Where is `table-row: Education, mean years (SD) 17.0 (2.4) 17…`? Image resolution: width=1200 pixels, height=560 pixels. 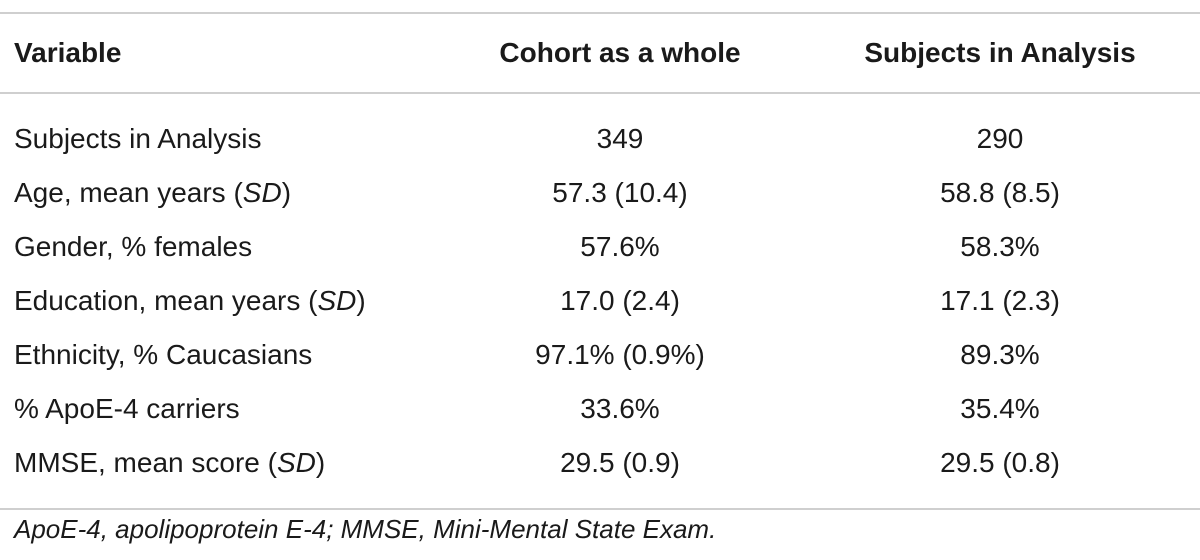
table-row: Education, mean years (SD) 17.0 (2.4) 17… is located at coordinates (600, 301).